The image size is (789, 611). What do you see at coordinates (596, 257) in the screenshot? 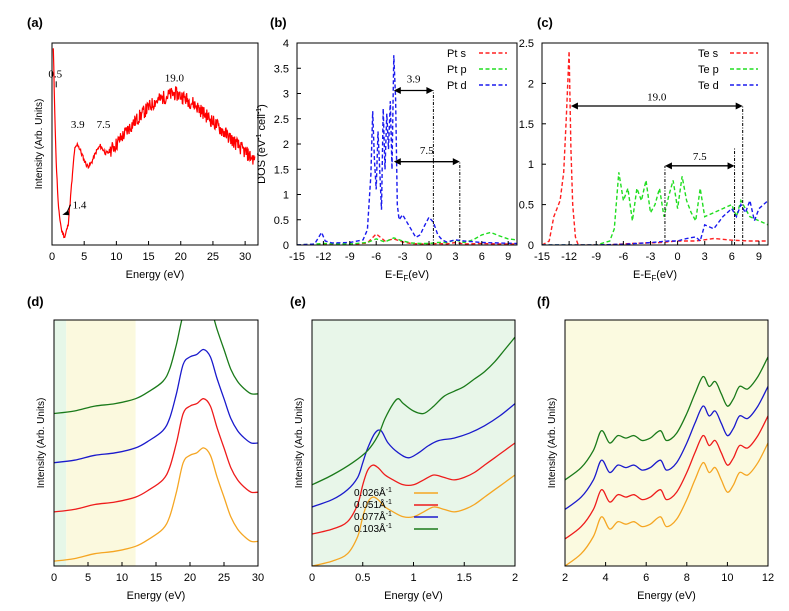
I see `x-tick-label-2: -9` at bounding box center [596, 257].